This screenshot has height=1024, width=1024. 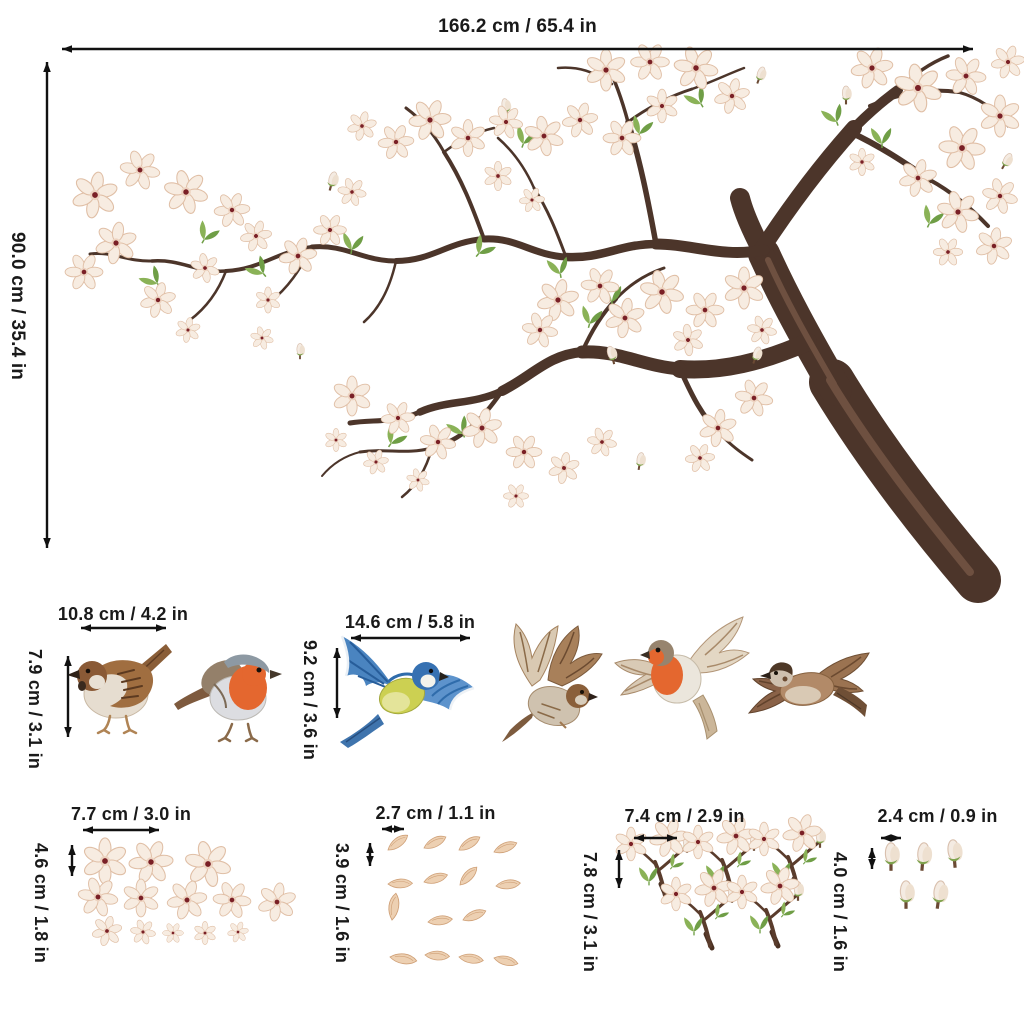 I want to click on main-width-arrow, so click(x=517, y=49).